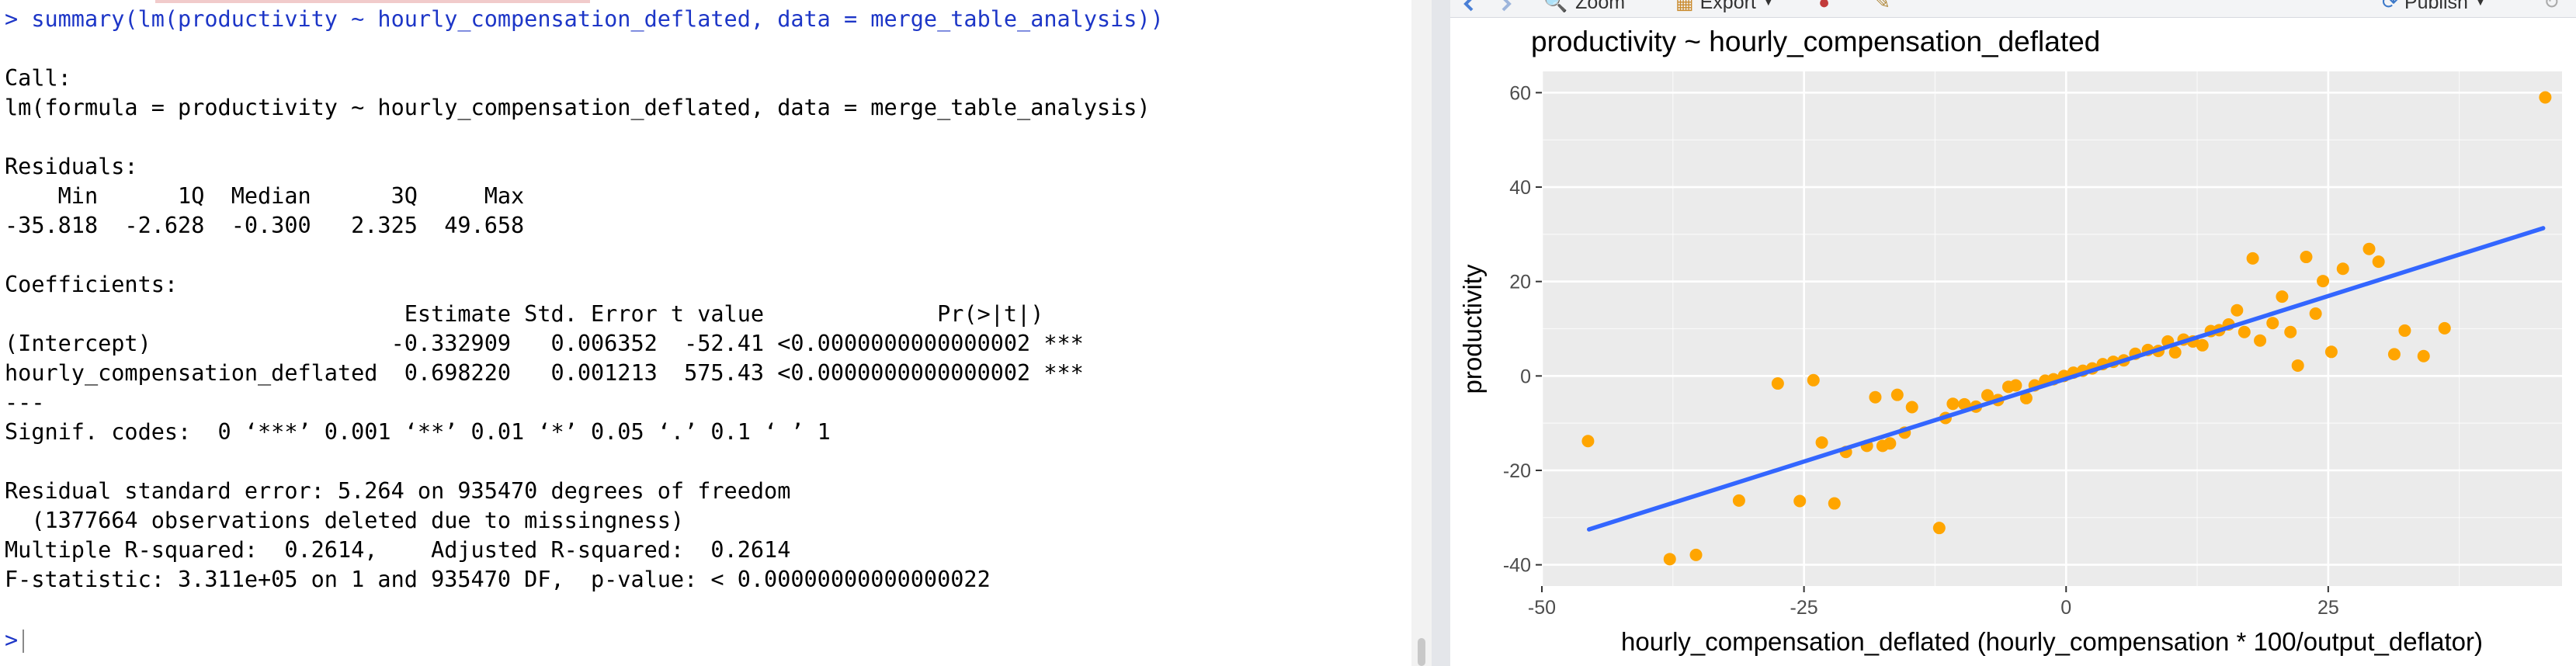  Describe the element at coordinates (1517, 566) in the screenshot. I see `y-tick-label: -40` at that location.